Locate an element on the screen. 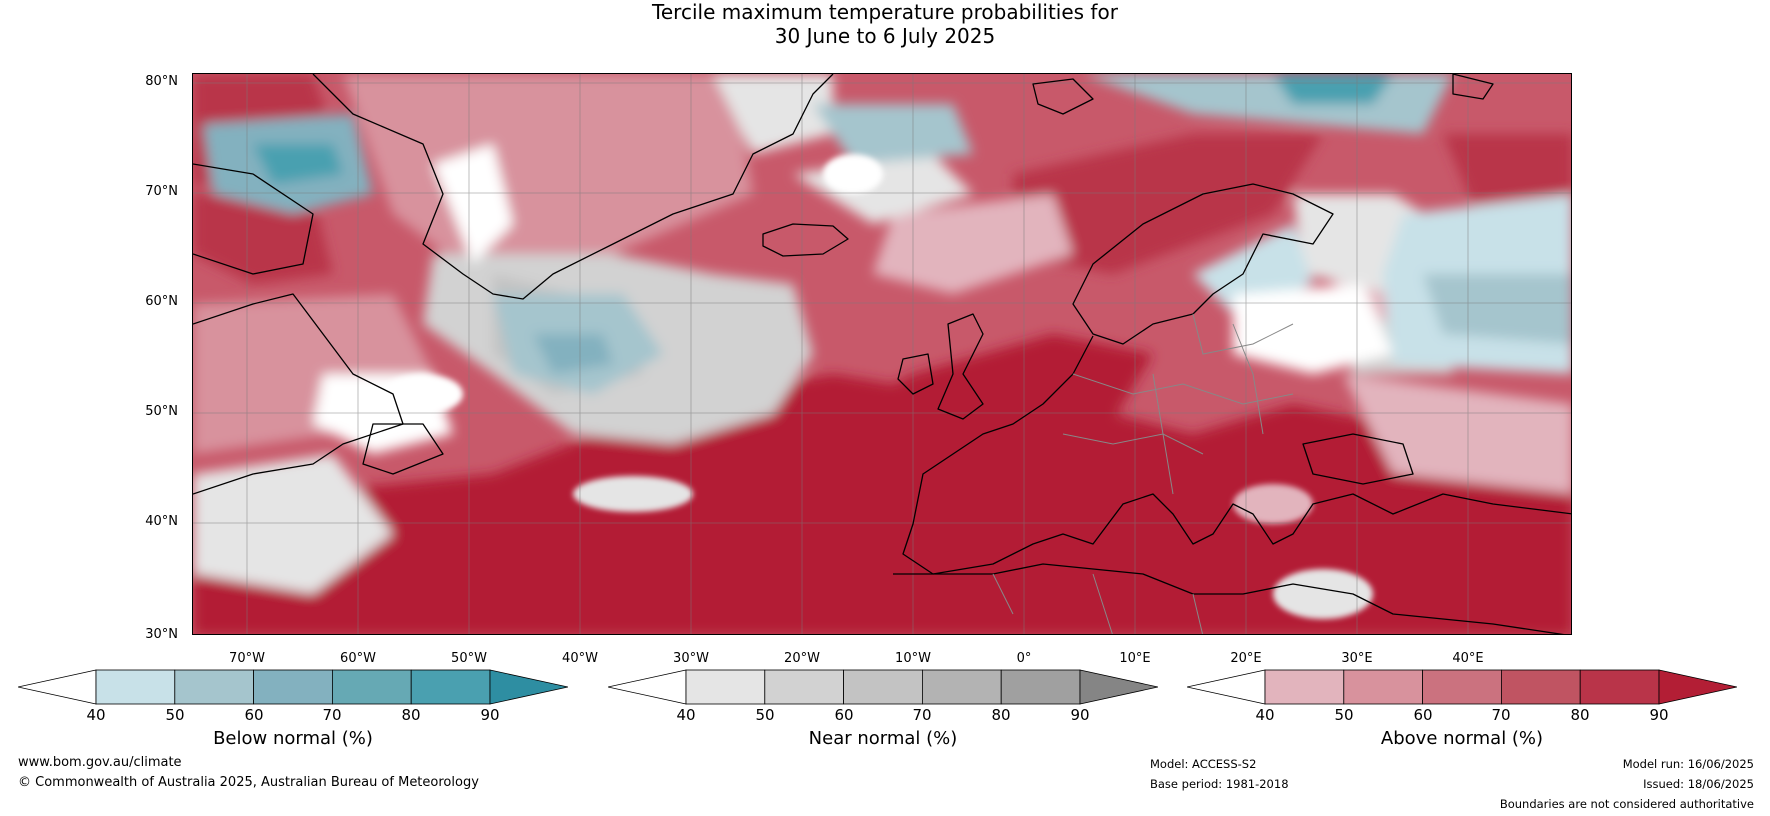 The height and width of the screenshot is (816, 1770). lon-label-20w: 20°W is located at coordinates (802, 658).